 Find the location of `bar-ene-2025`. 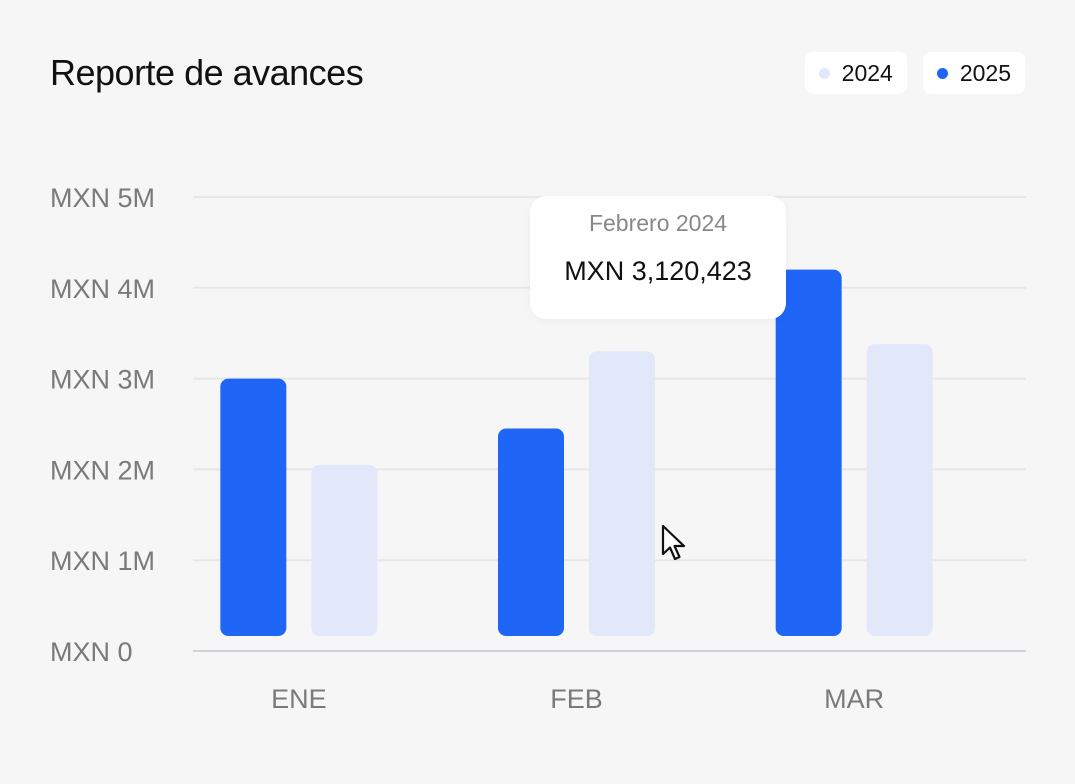

bar-ene-2025 is located at coordinates (253, 507).